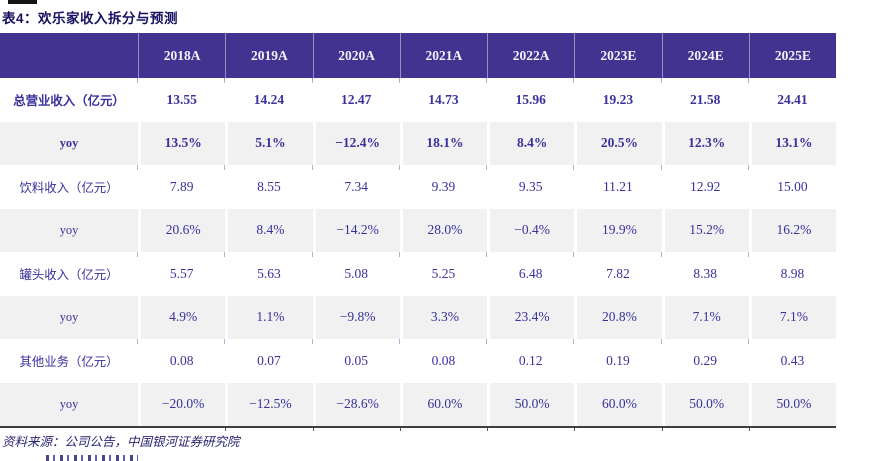 This screenshot has height=461, width=870. What do you see at coordinates (792, 230) in the screenshot?
I see `table-cell: 16.2%` at bounding box center [792, 230].